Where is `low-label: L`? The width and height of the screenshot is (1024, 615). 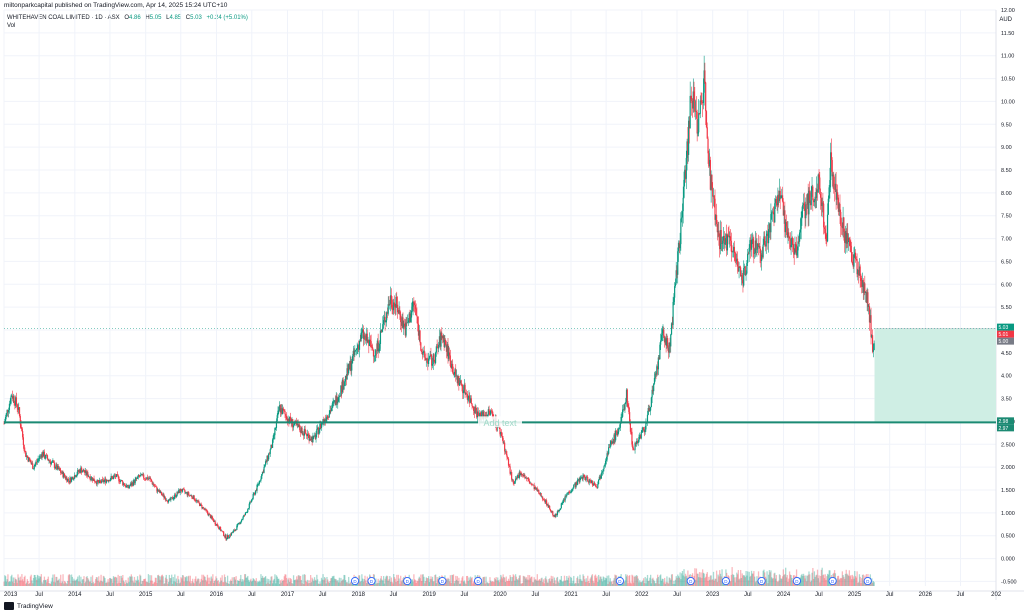 low-label: L is located at coordinates (168, 18).